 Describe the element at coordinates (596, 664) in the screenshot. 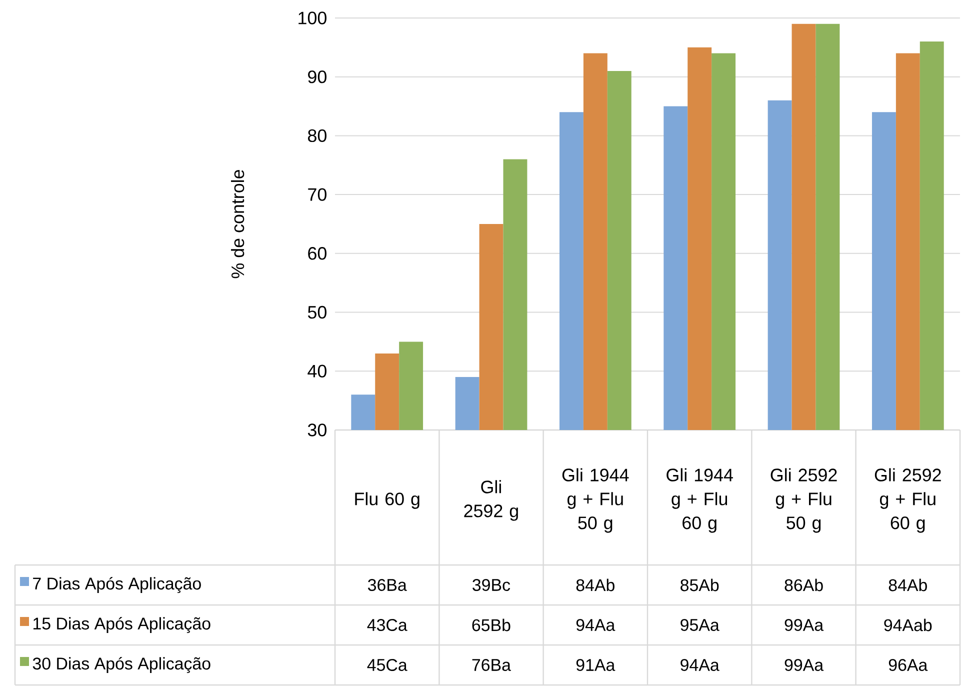

I see `data-label: 91Aa` at that location.